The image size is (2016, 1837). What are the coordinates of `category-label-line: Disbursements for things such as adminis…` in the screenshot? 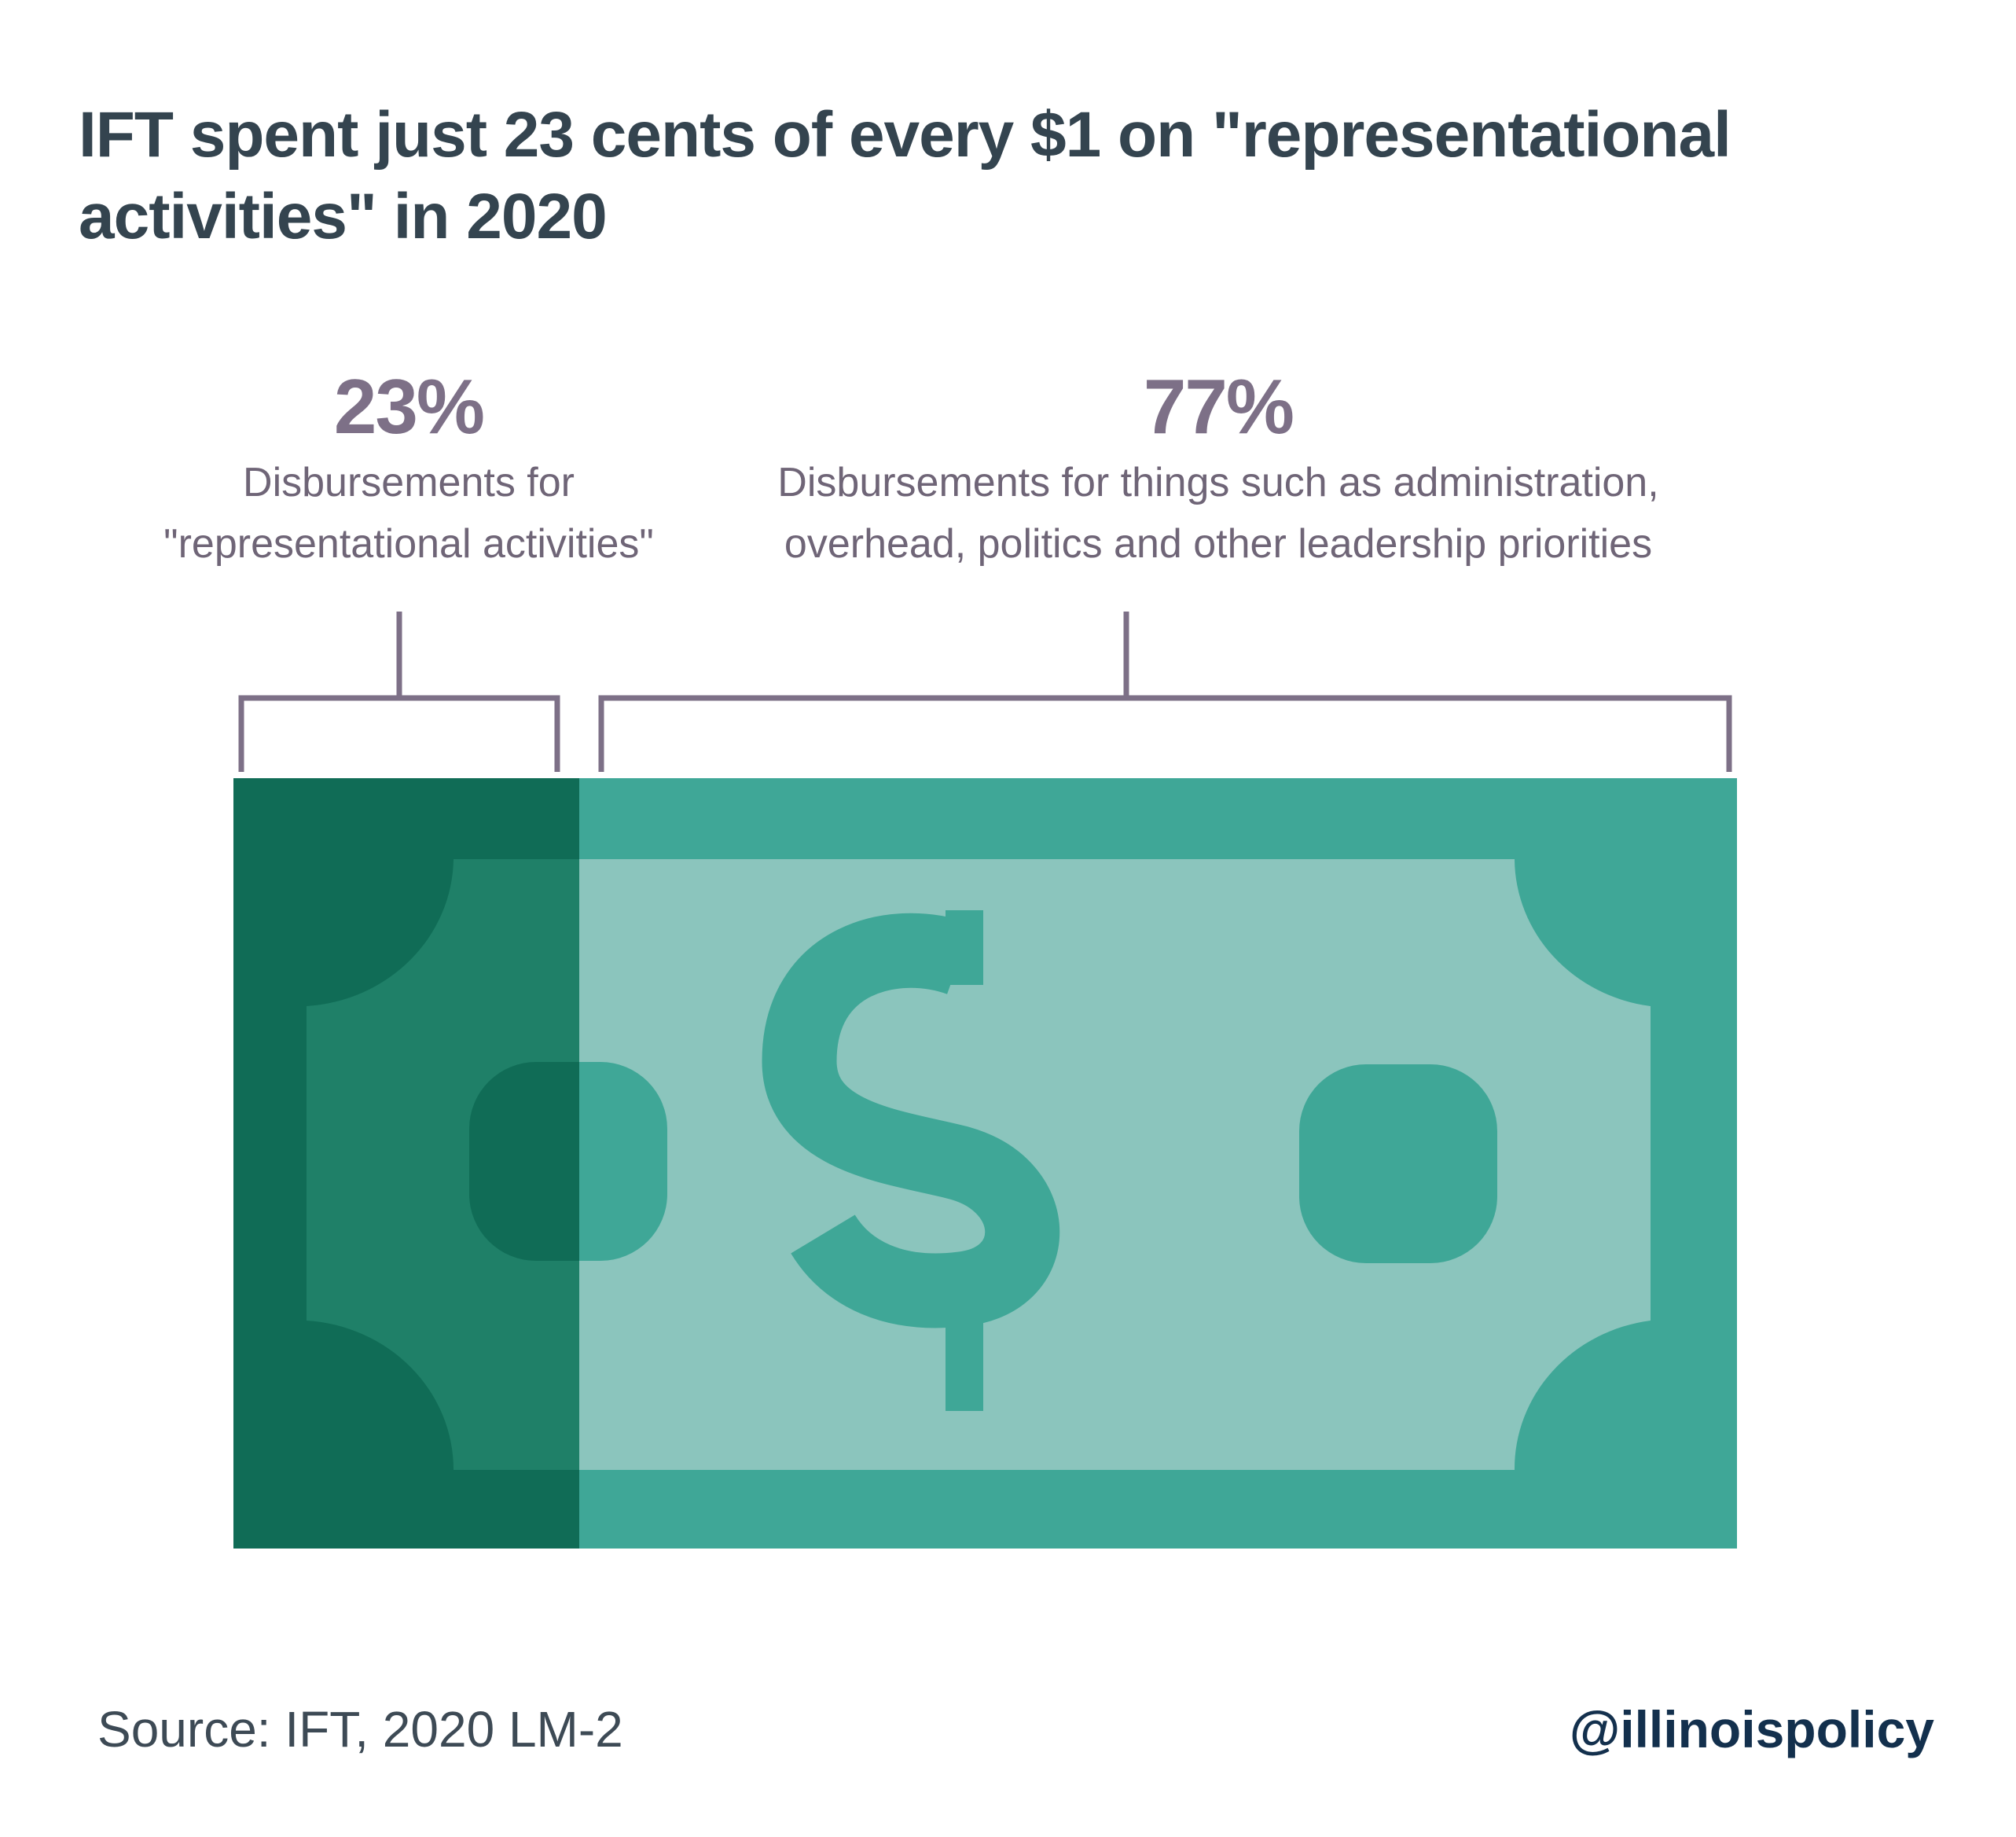 It's located at (1218, 482).